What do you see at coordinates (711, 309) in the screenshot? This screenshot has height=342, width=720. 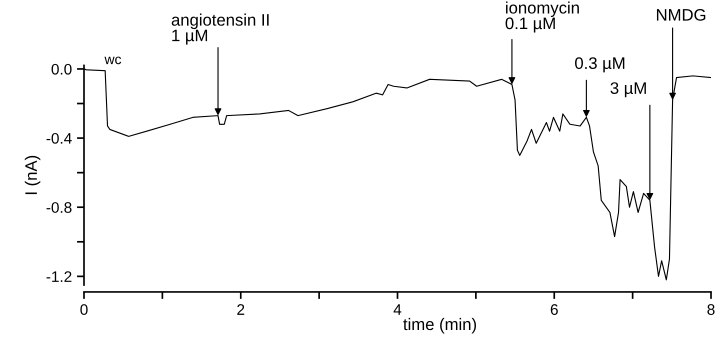 I see `x-tick-label: 8` at bounding box center [711, 309].